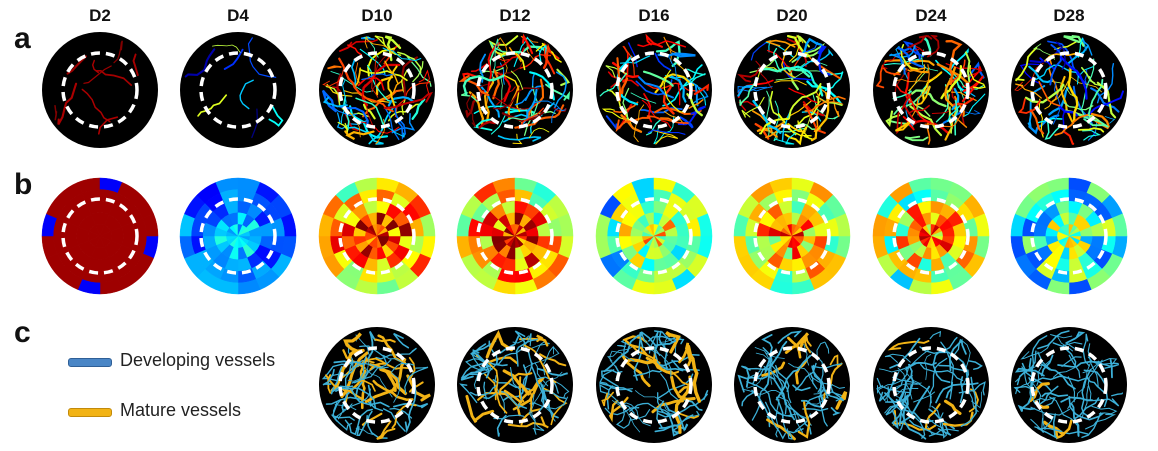 The image size is (1158, 451). I want to click on vessel-map-classified-d20, so click(792, 385).